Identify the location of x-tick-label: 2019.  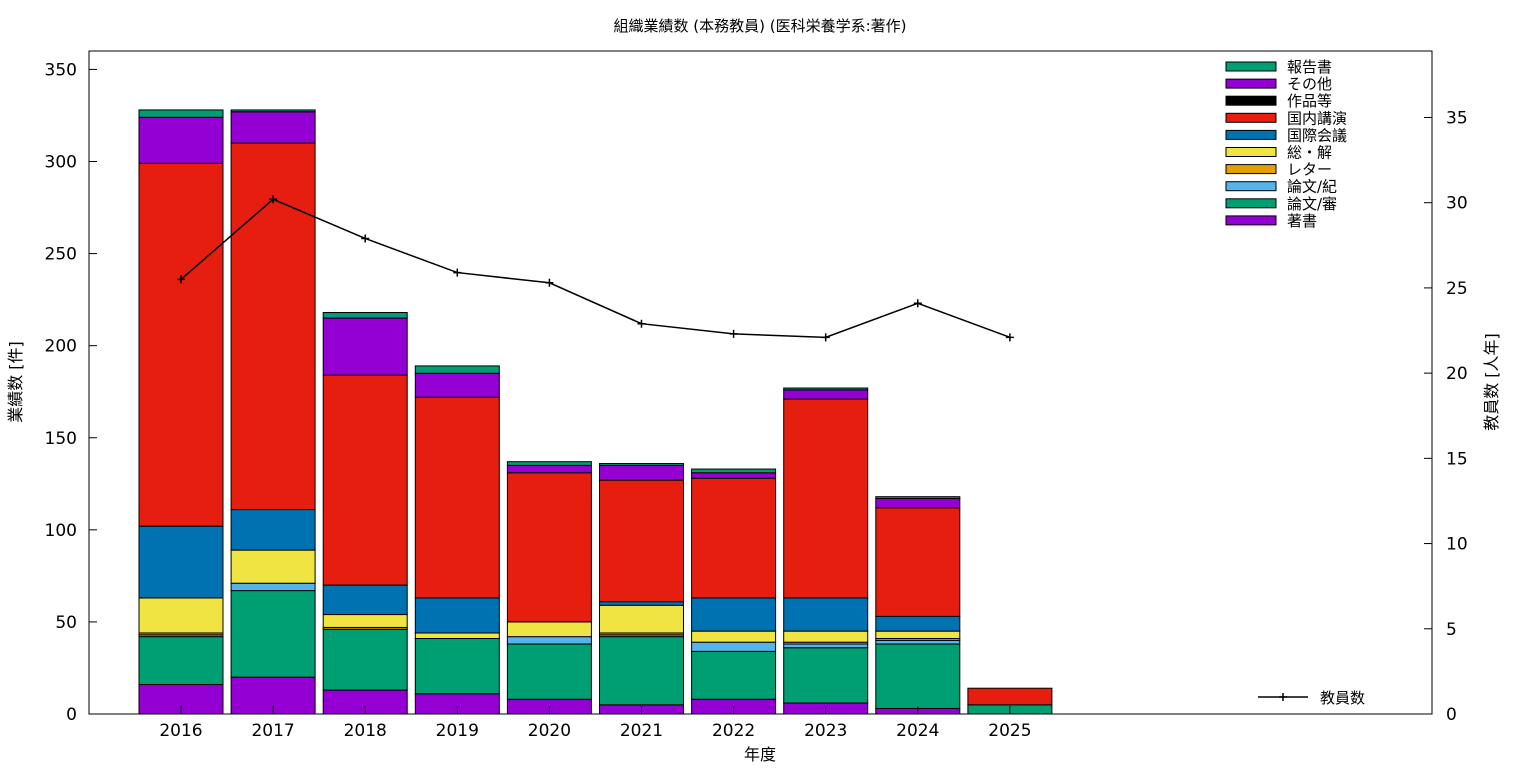
(457, 731).